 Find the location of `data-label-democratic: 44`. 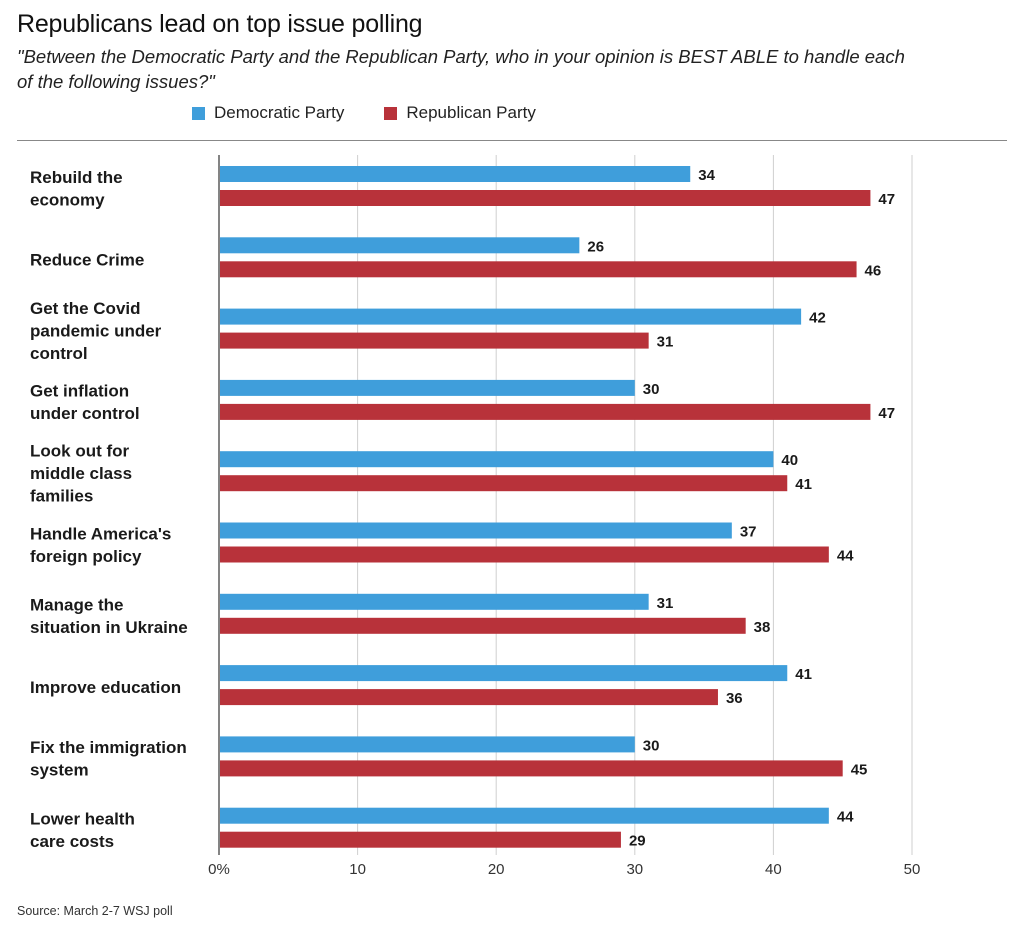

data-label-democratic: 44 is located at coordinates (845, 817).